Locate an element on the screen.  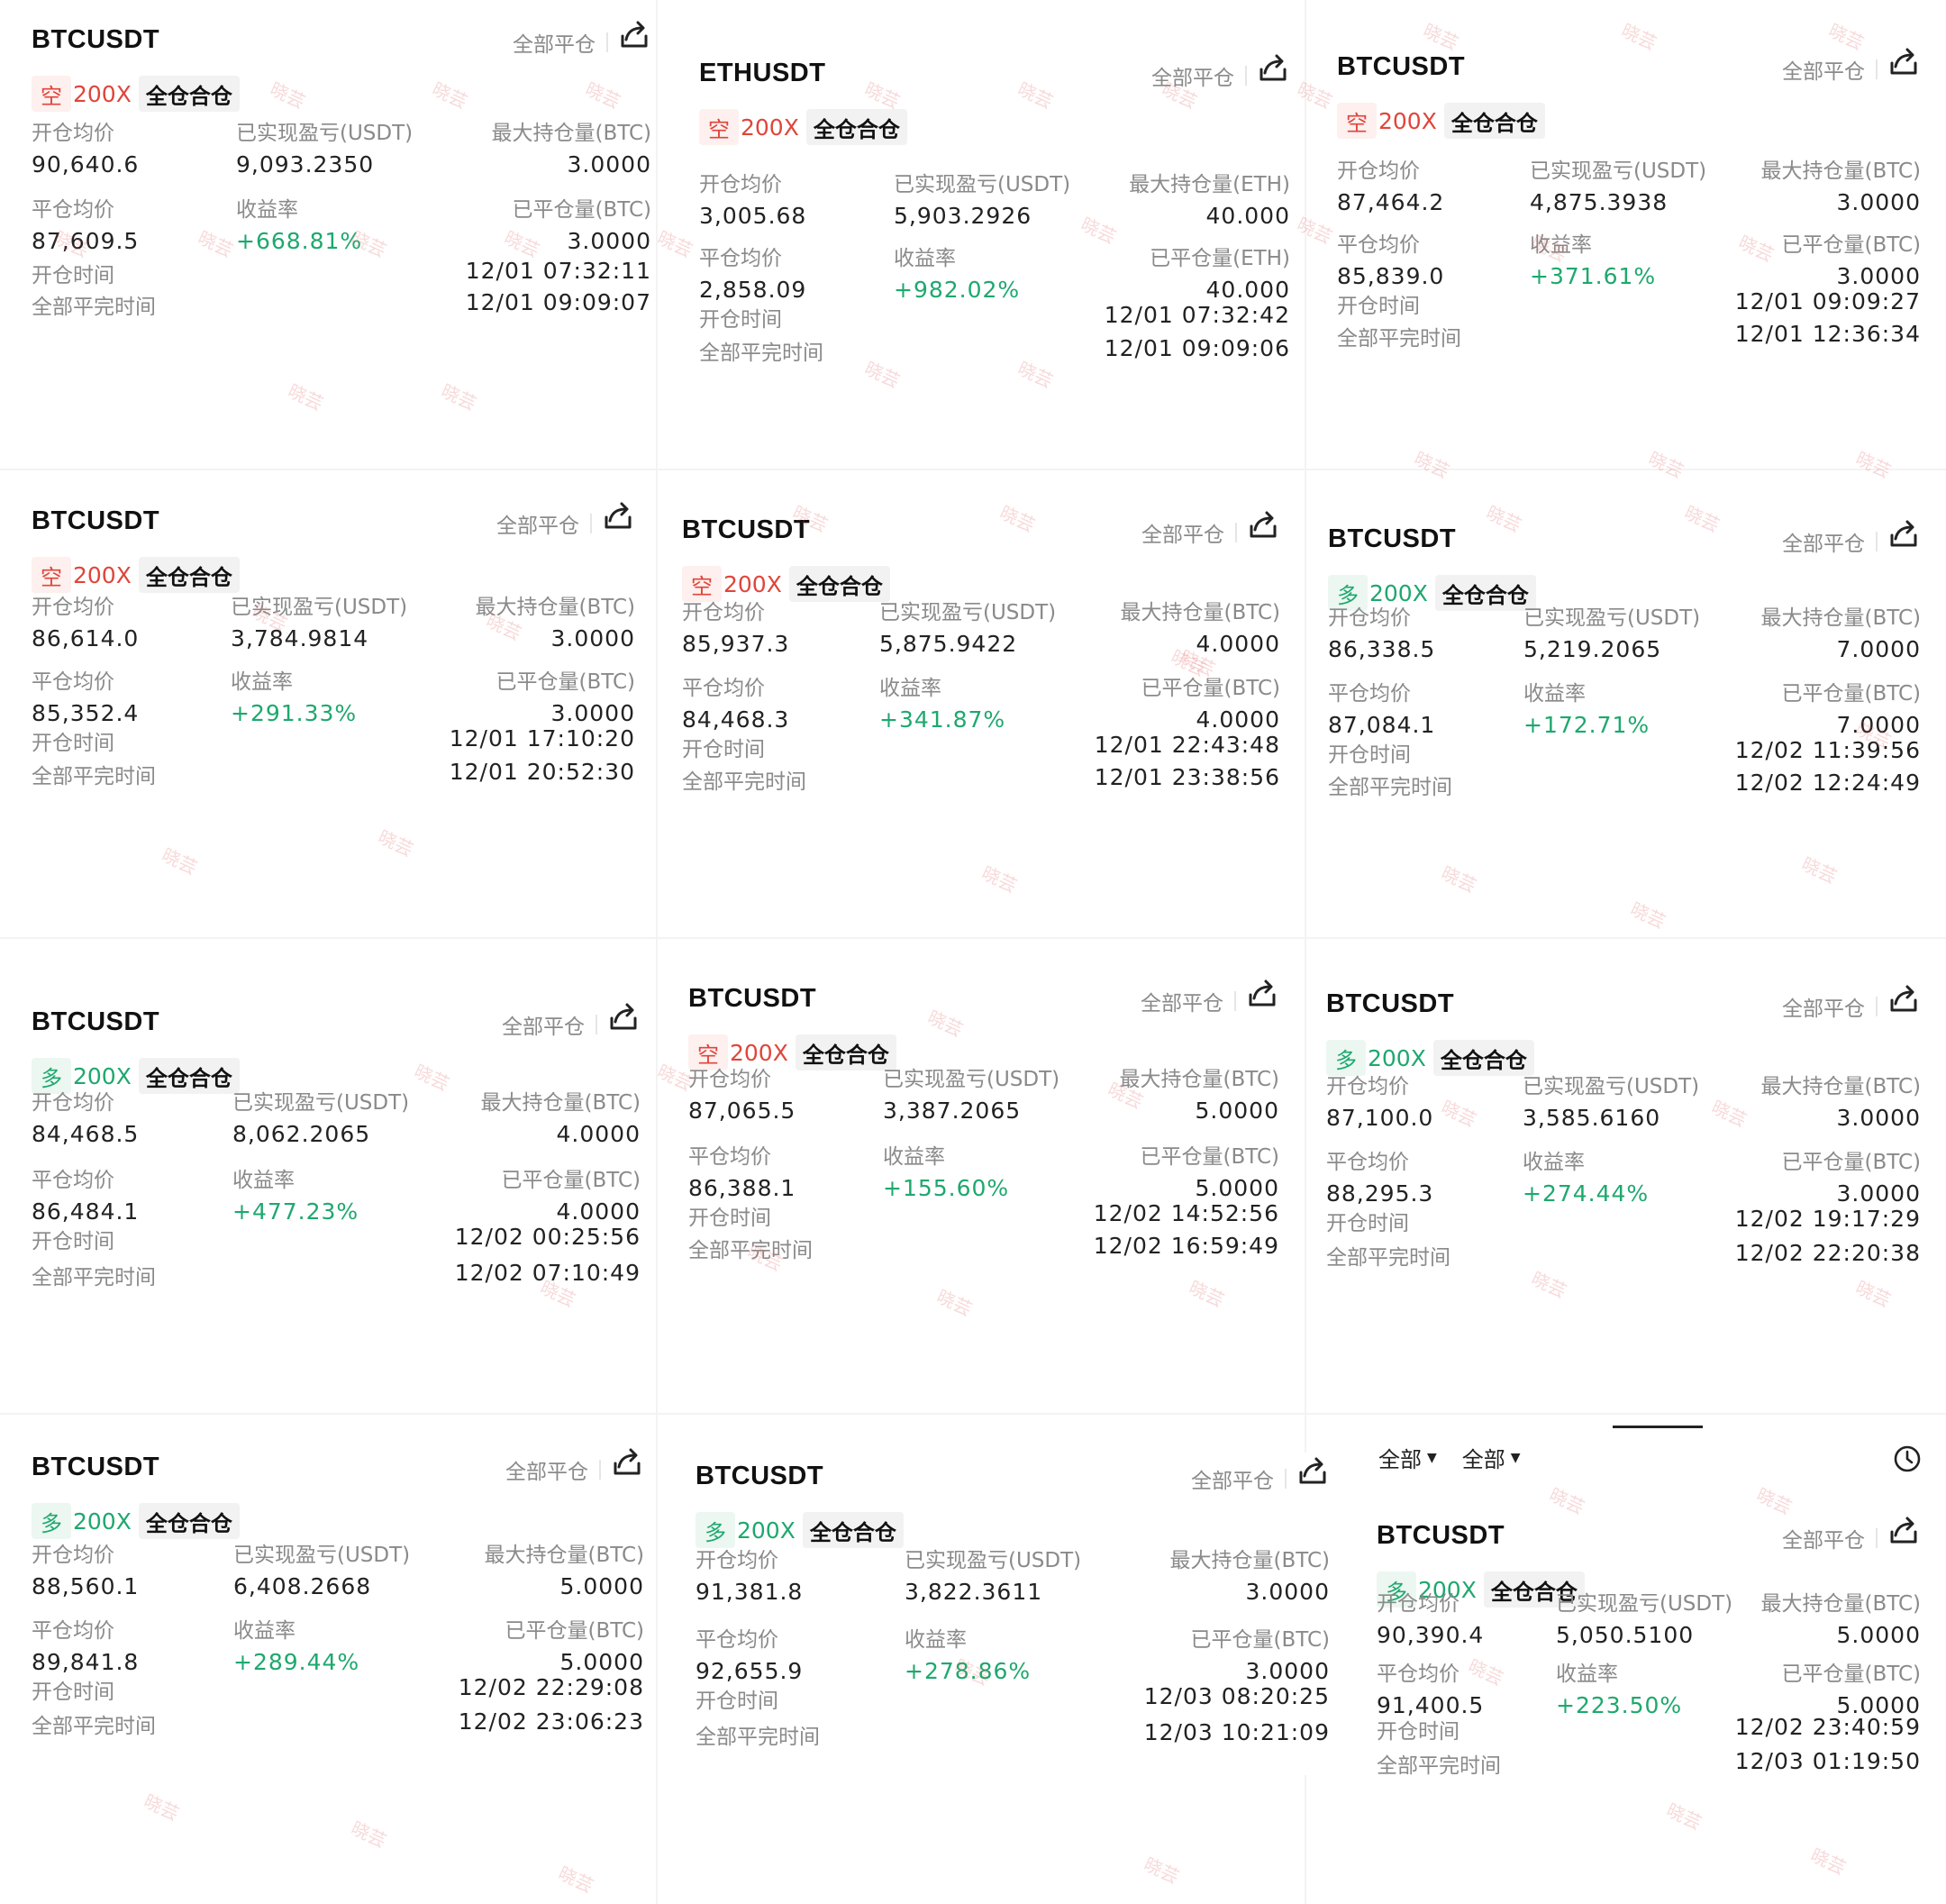
close-avg-value: 86,388.1 is located at coordinates (742, 1188).